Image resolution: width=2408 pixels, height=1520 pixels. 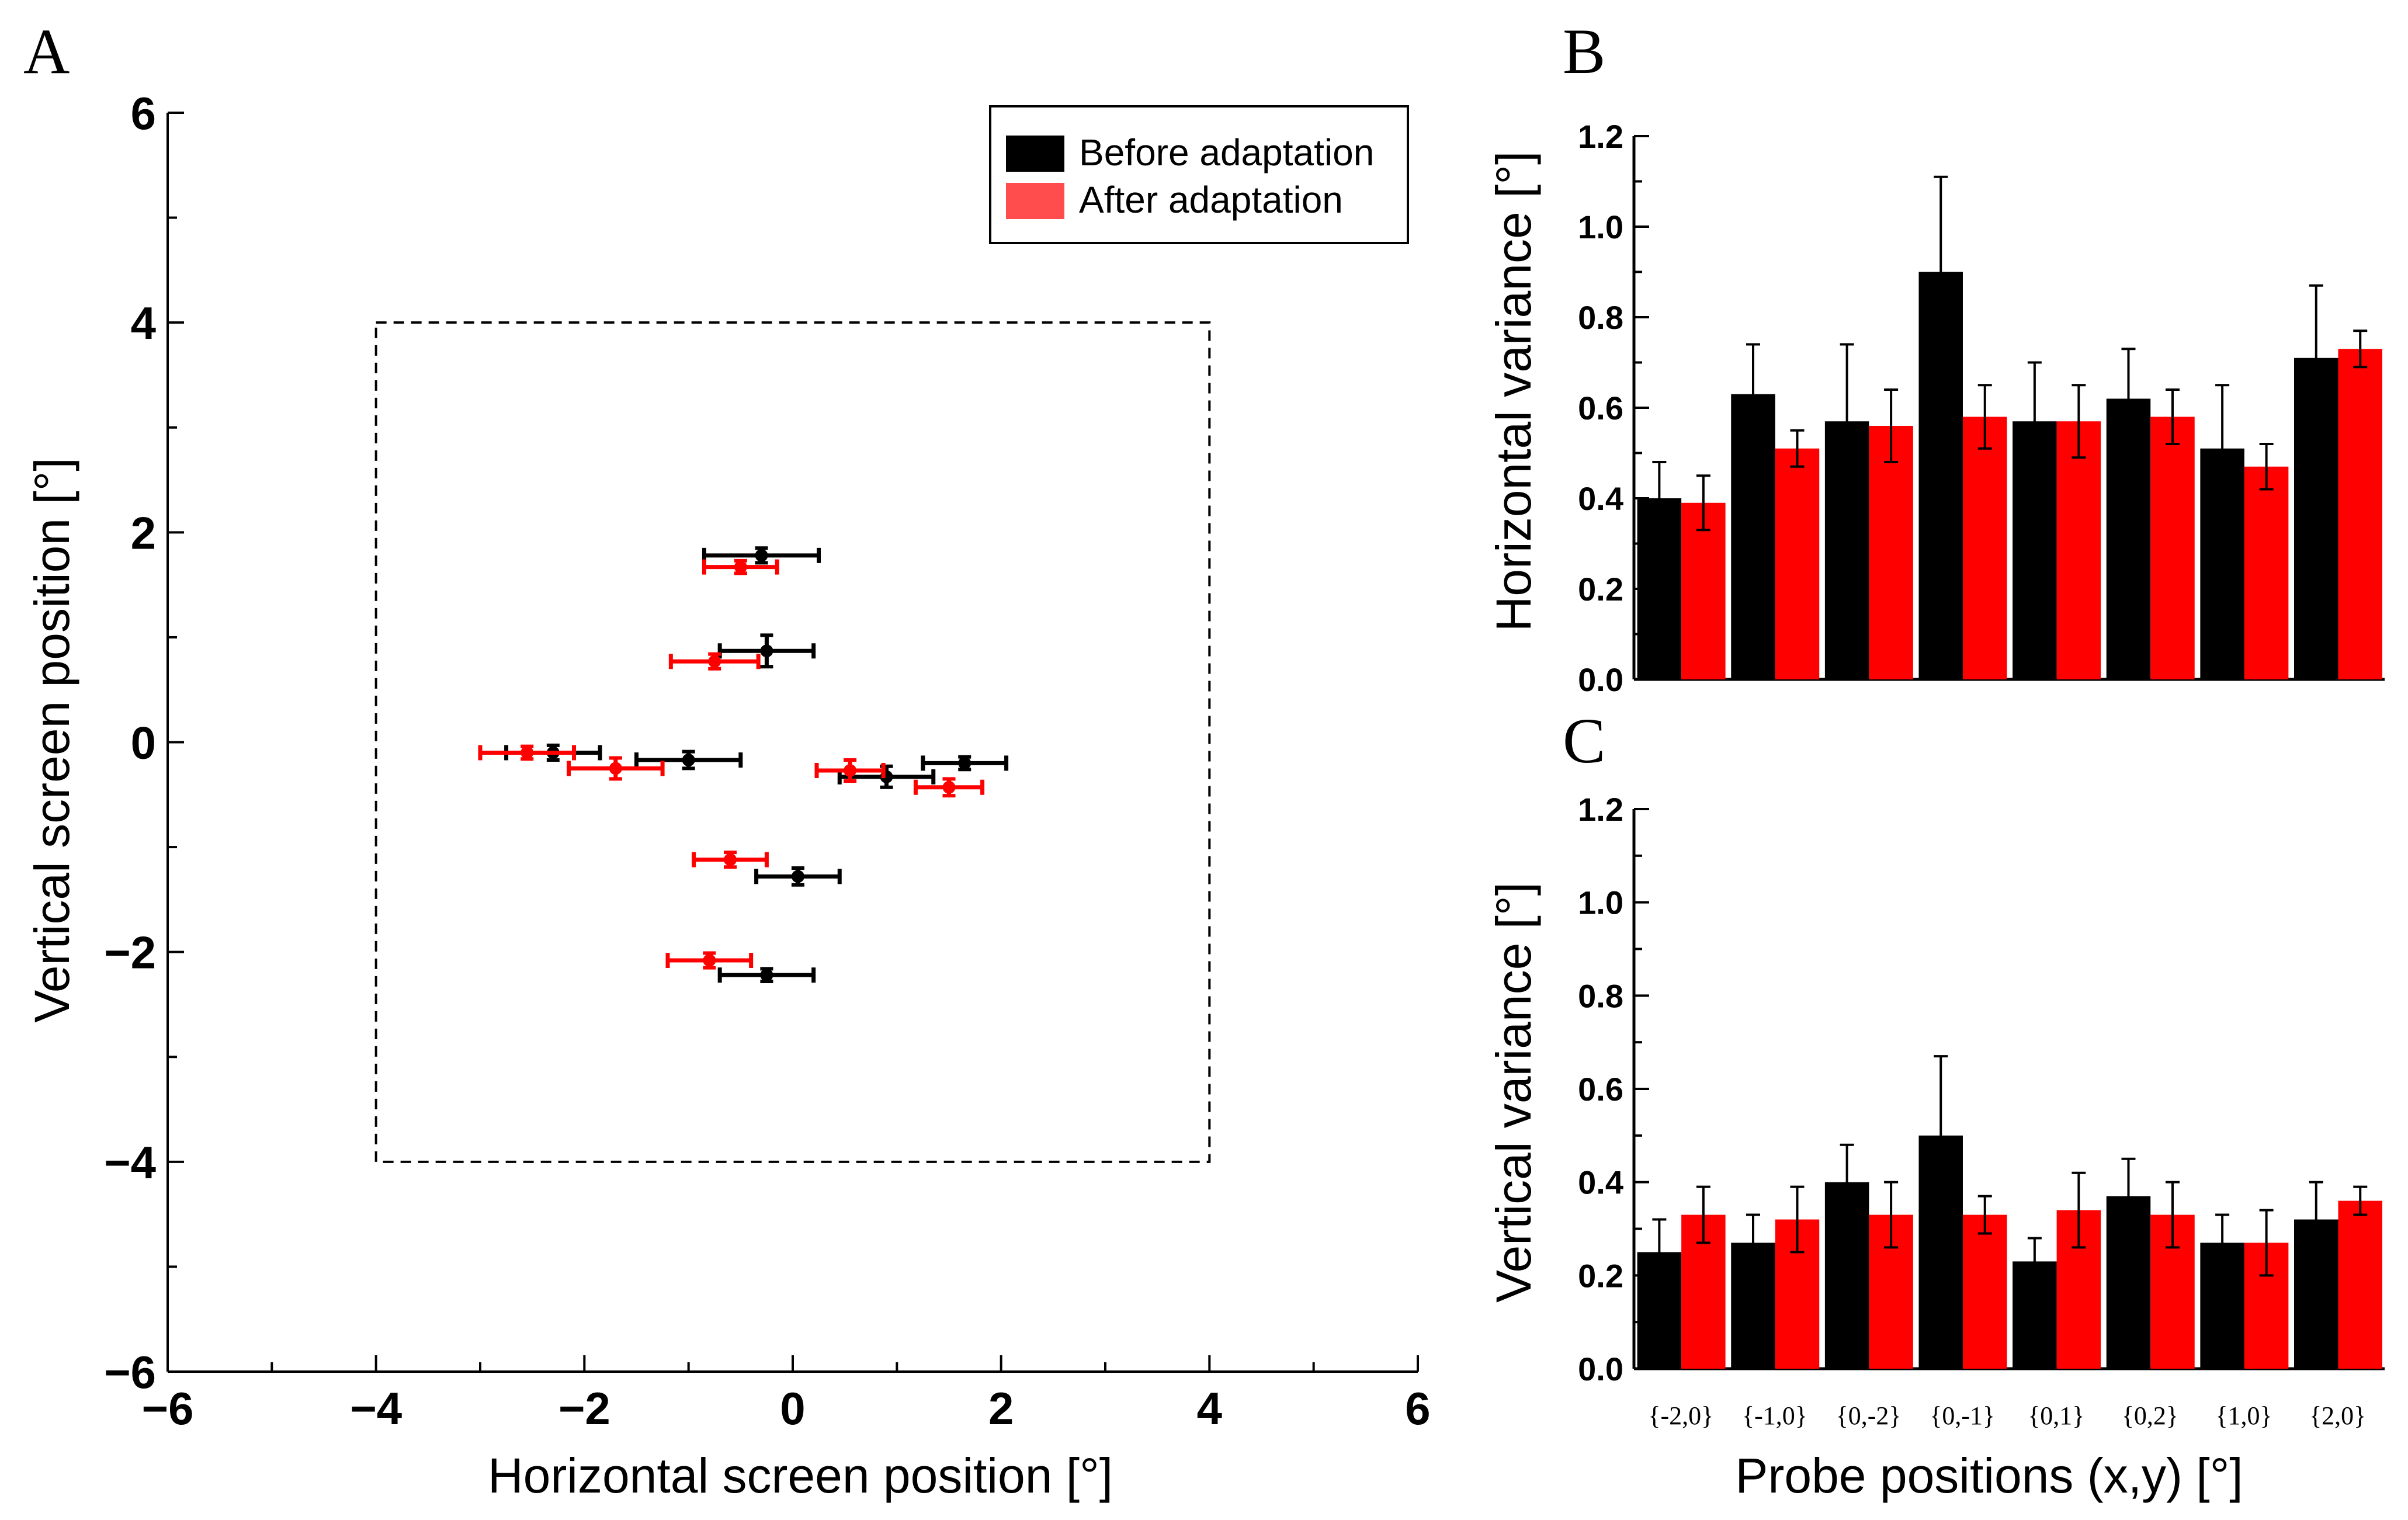 What do you see at coordinates (2009, 427) in the screenshot?
I see `data-marks-b` at bounding box center [2009, 427].